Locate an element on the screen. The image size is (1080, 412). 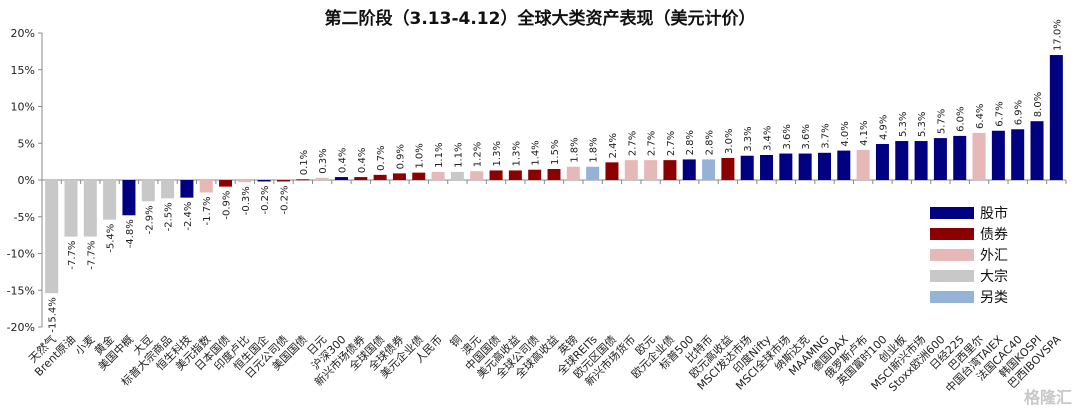
data-label: -1.7% is located at coordinates (207, 210).